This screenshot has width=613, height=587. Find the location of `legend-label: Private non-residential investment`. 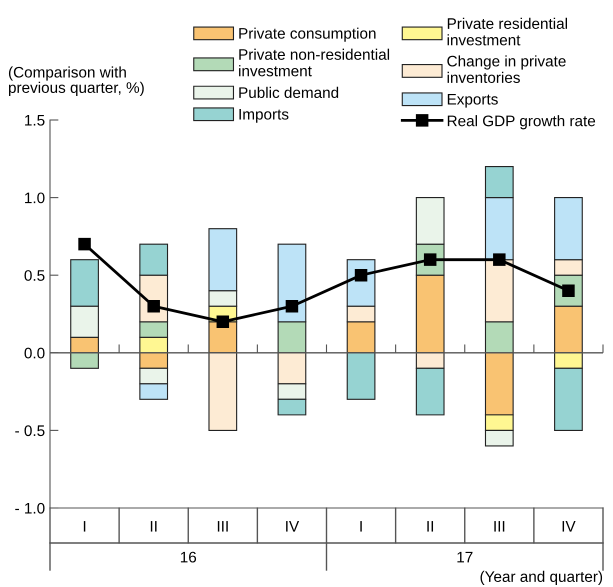

legend-label: Private non-residential investment is located at coordinates (314, 62).